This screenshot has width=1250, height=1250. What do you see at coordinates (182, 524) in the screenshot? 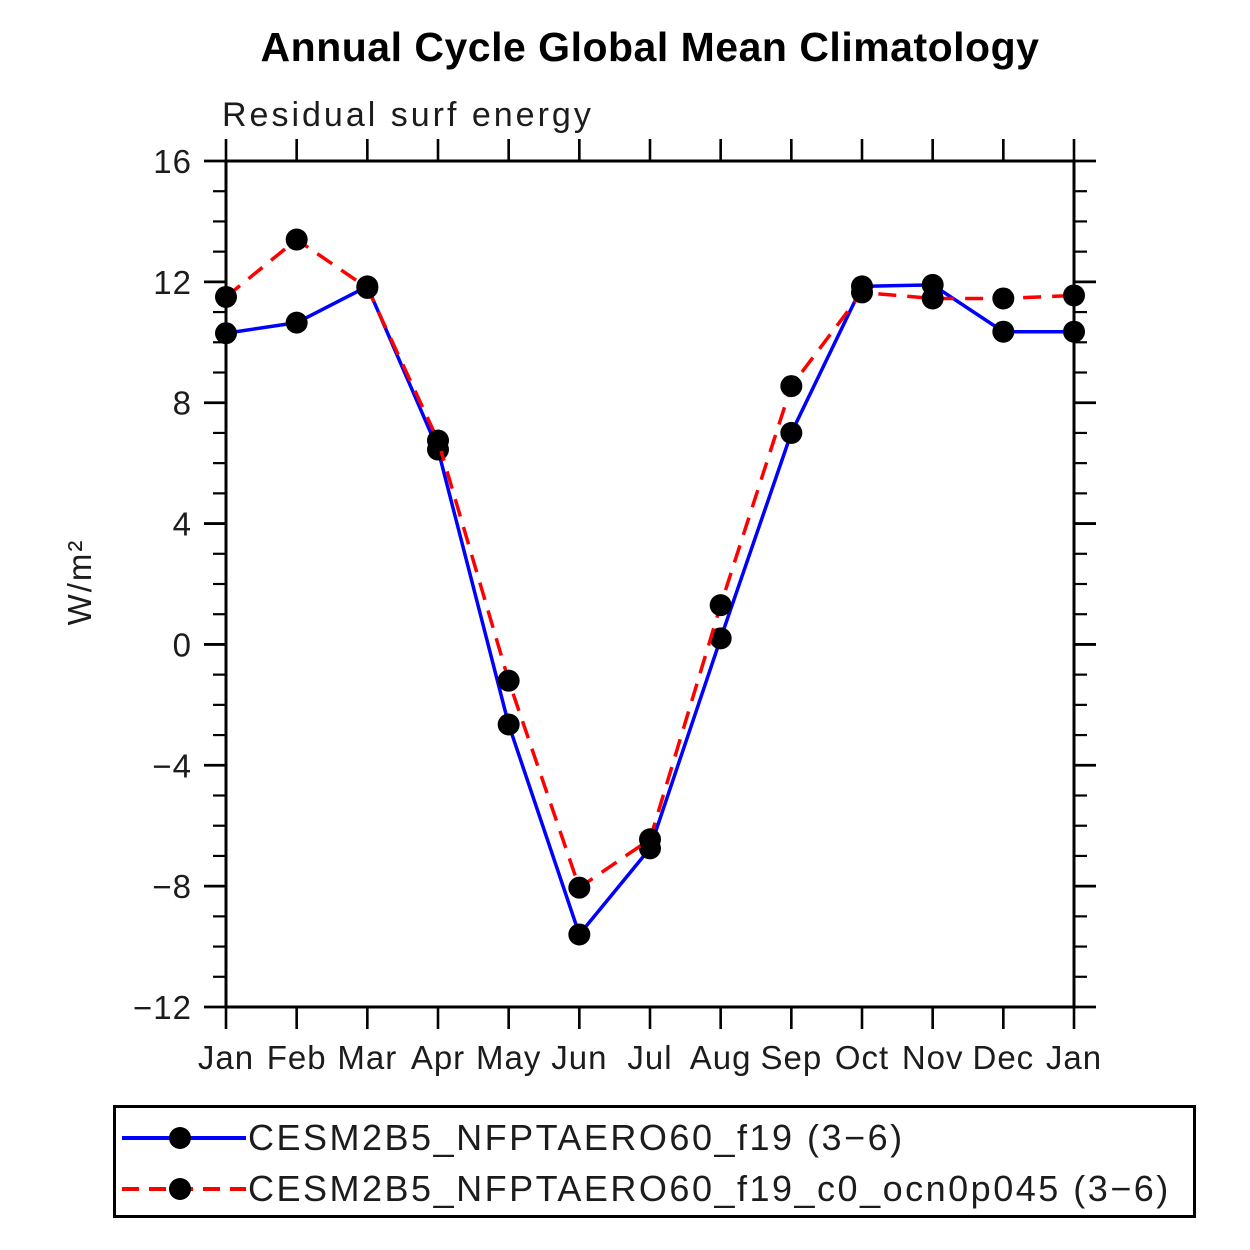
I see `y-tick-label: 4` at bounding box center [182, 524].